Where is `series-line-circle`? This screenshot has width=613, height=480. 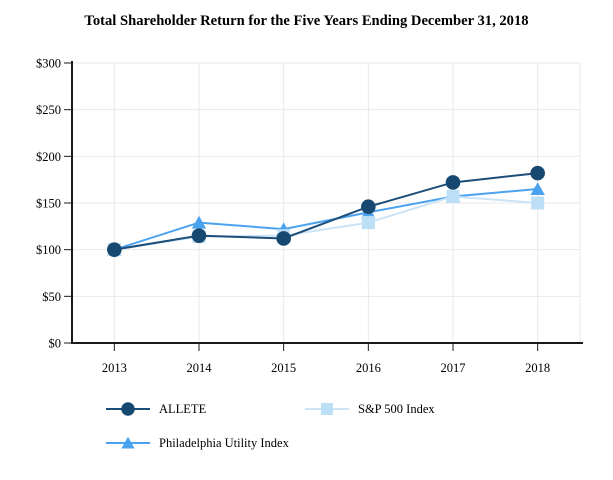 series-line-circle is located at coordinates (326, 211).